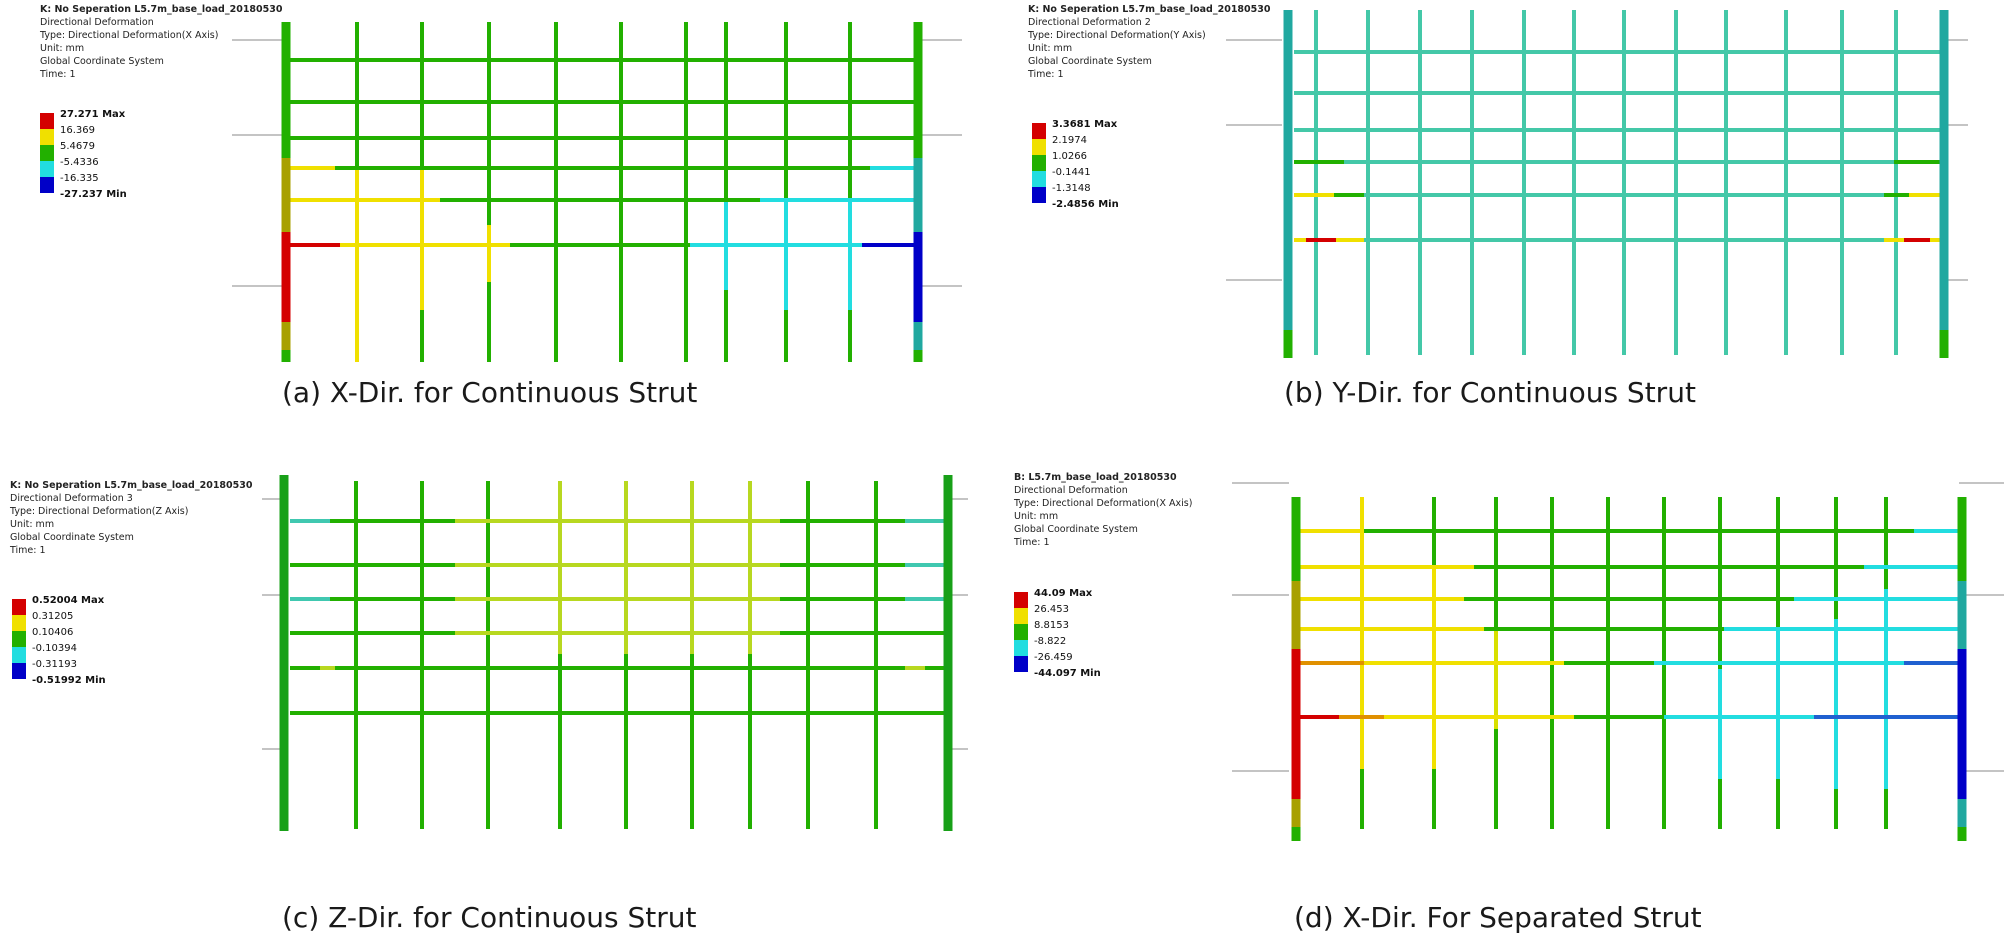 Image resolution: width=2008 pixels, height=938 pixels. Describe the element at coordinates (1071, 188) in the screenshot. I see `legend-value: -1.3148` at that location.